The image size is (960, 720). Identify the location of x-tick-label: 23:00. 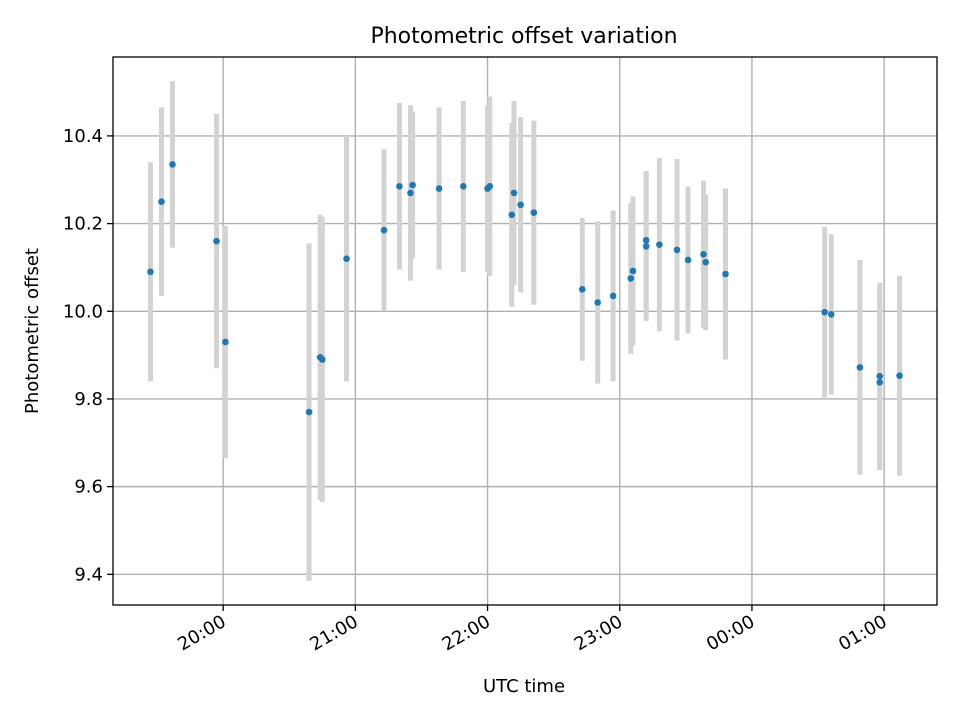
(598, 633).